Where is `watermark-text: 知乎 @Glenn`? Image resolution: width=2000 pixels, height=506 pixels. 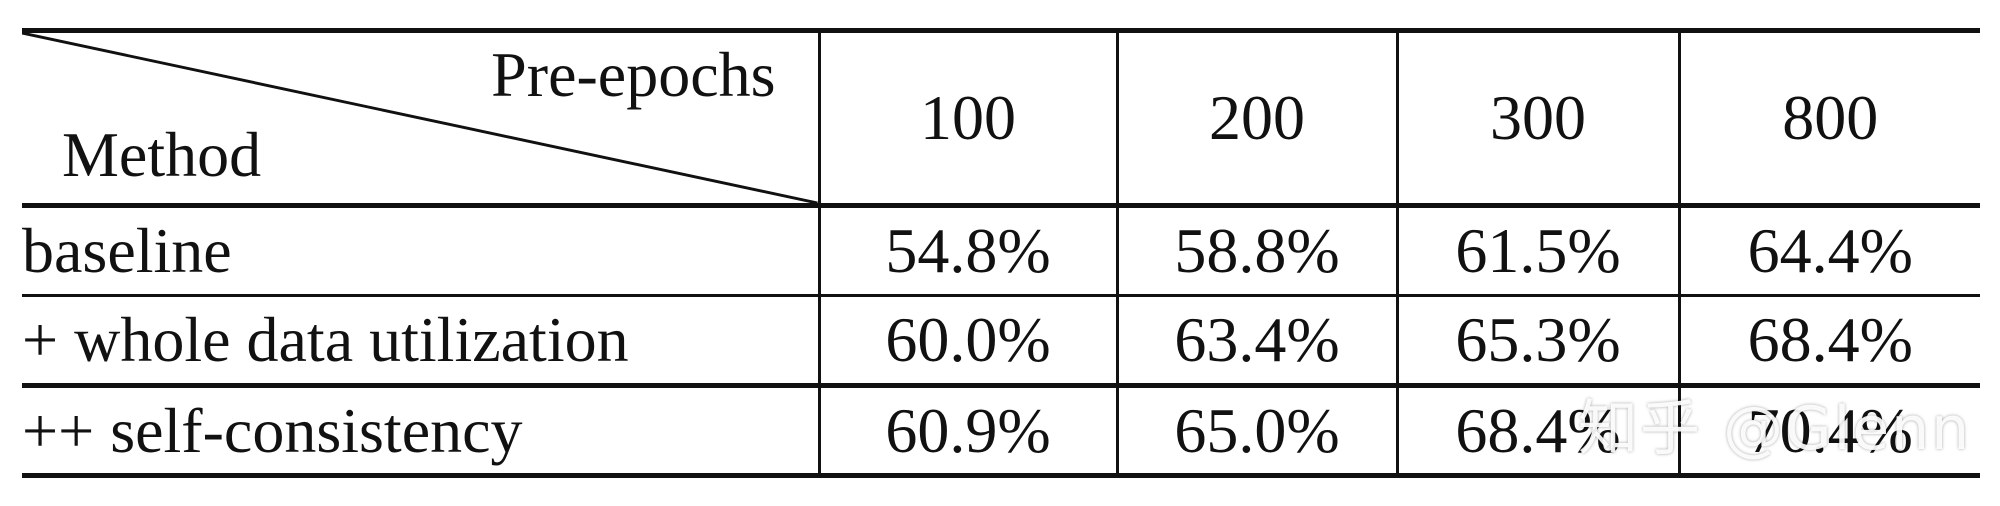 watermark-text: 知乎 @Glenn is located at coordinates (1775, 429).